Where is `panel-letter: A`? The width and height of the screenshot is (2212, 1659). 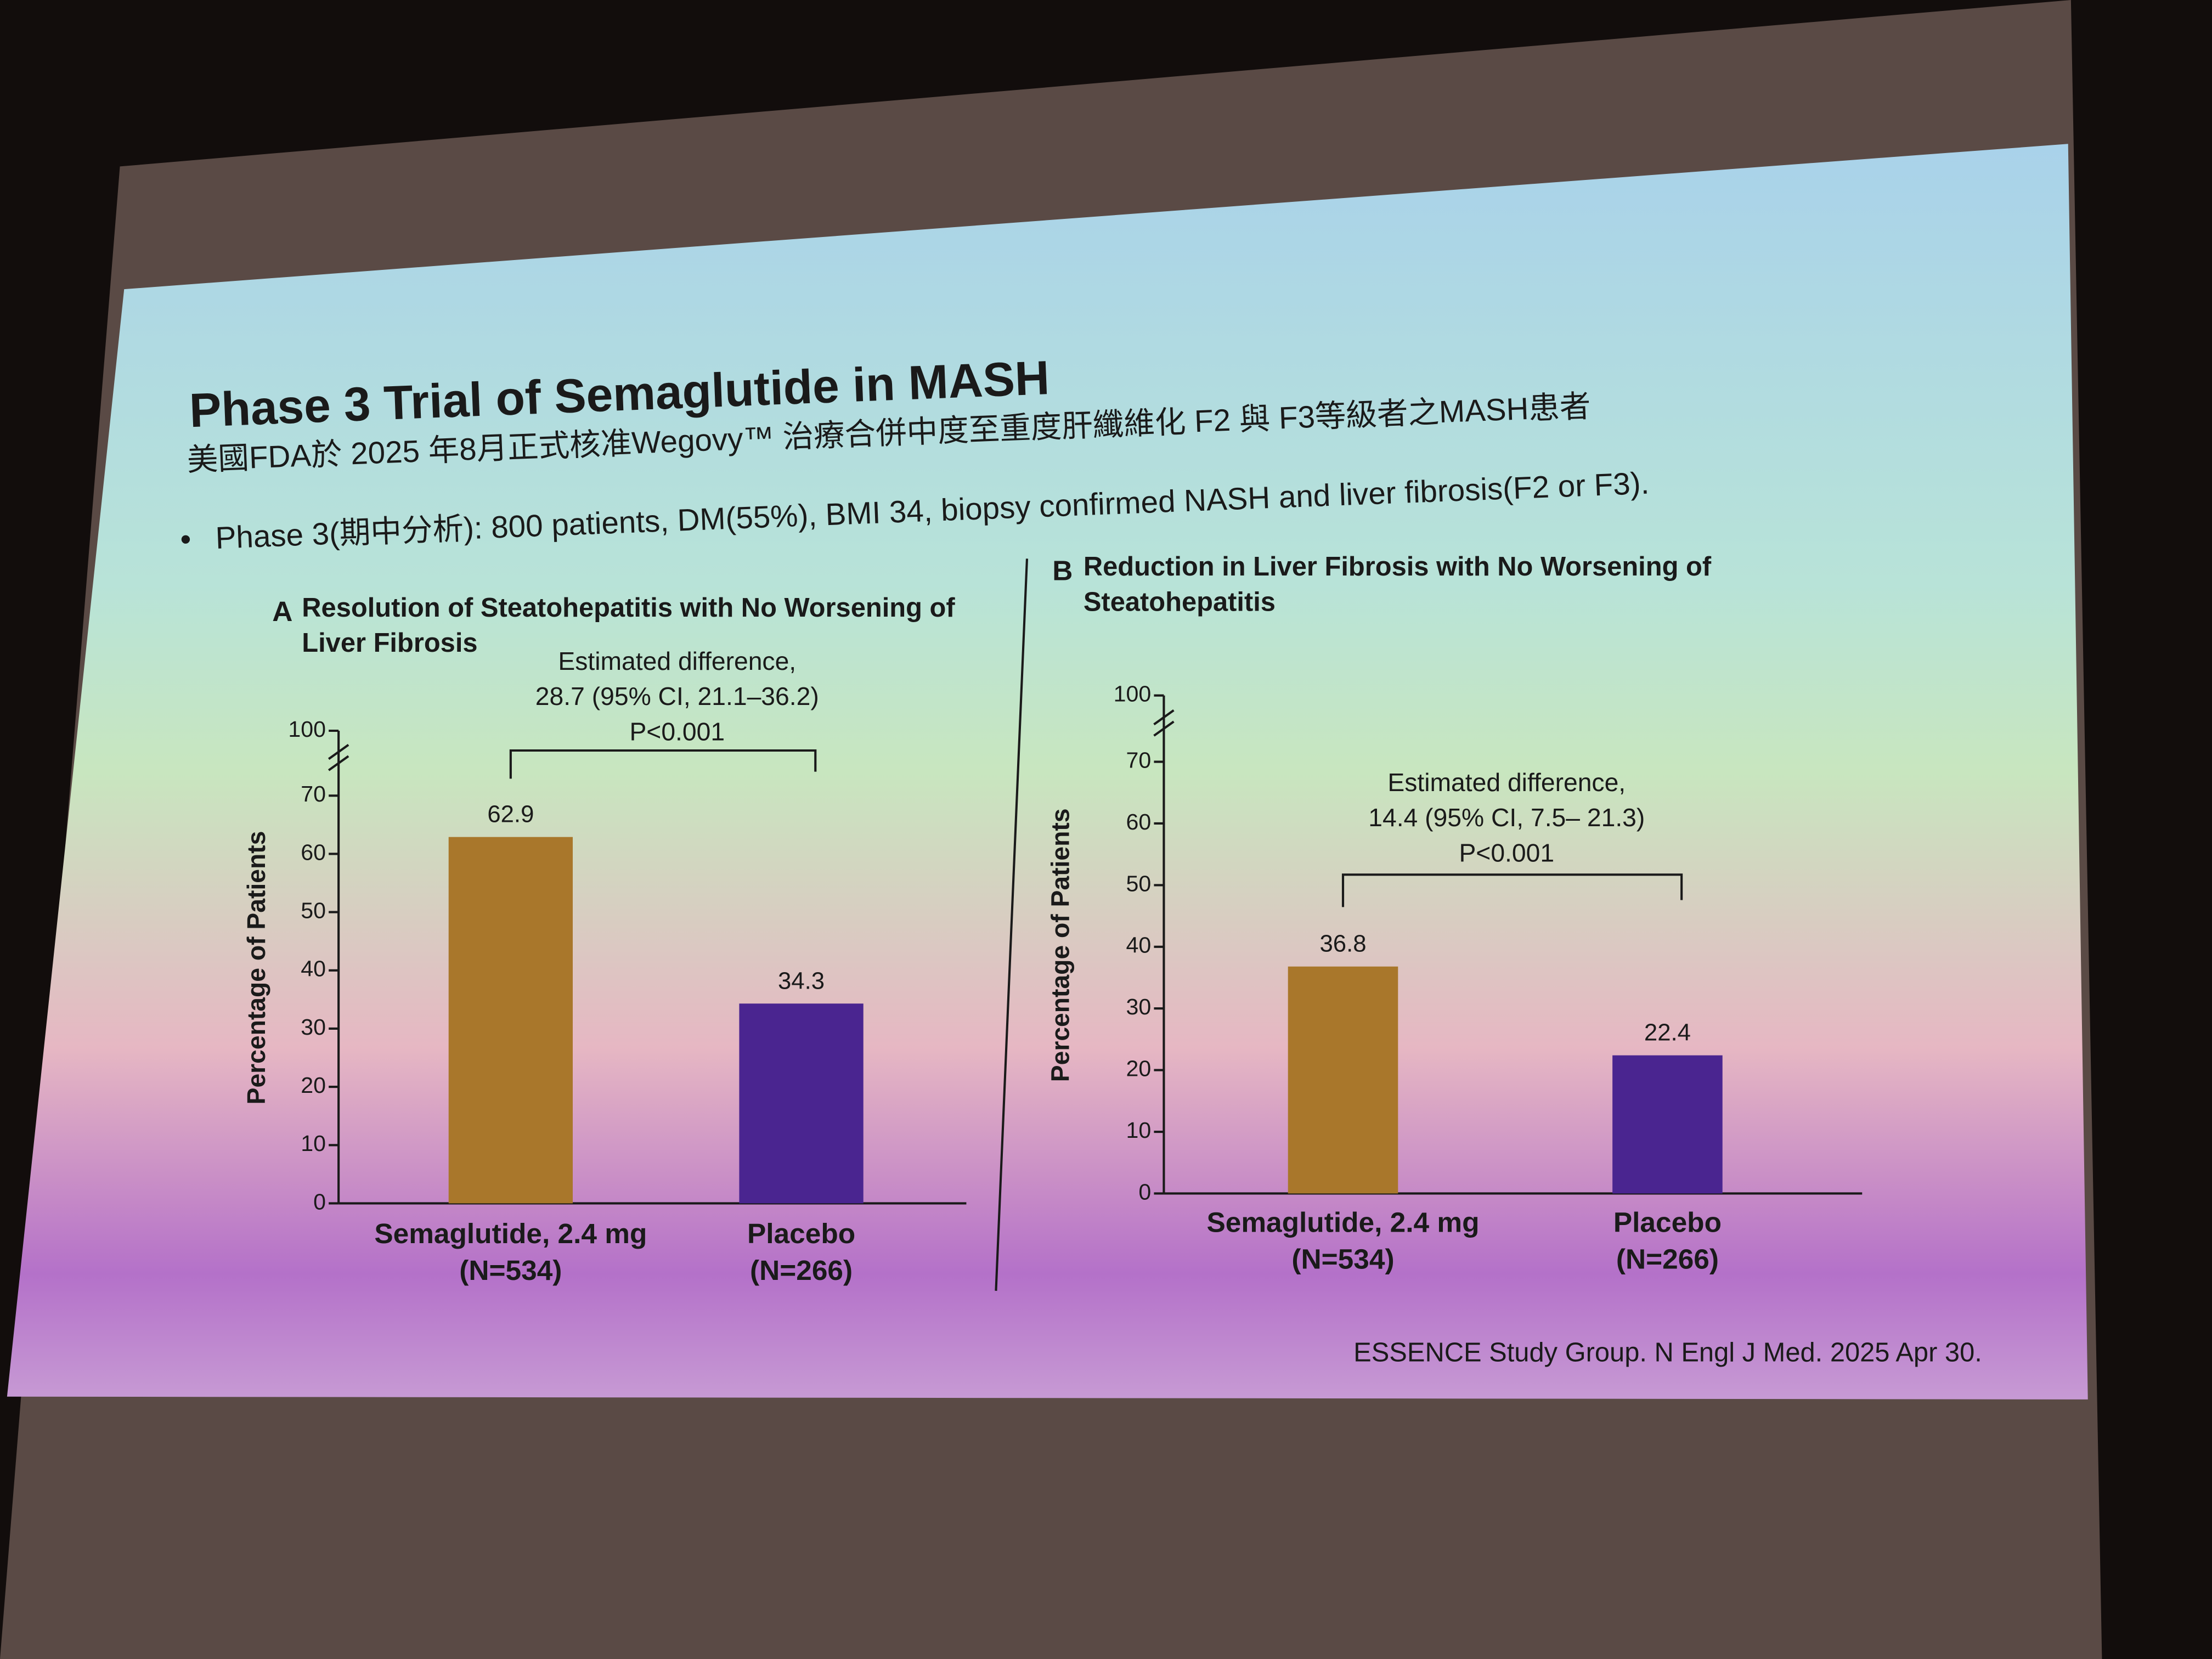
panel-letter: A is located at coordinates (282, 611).